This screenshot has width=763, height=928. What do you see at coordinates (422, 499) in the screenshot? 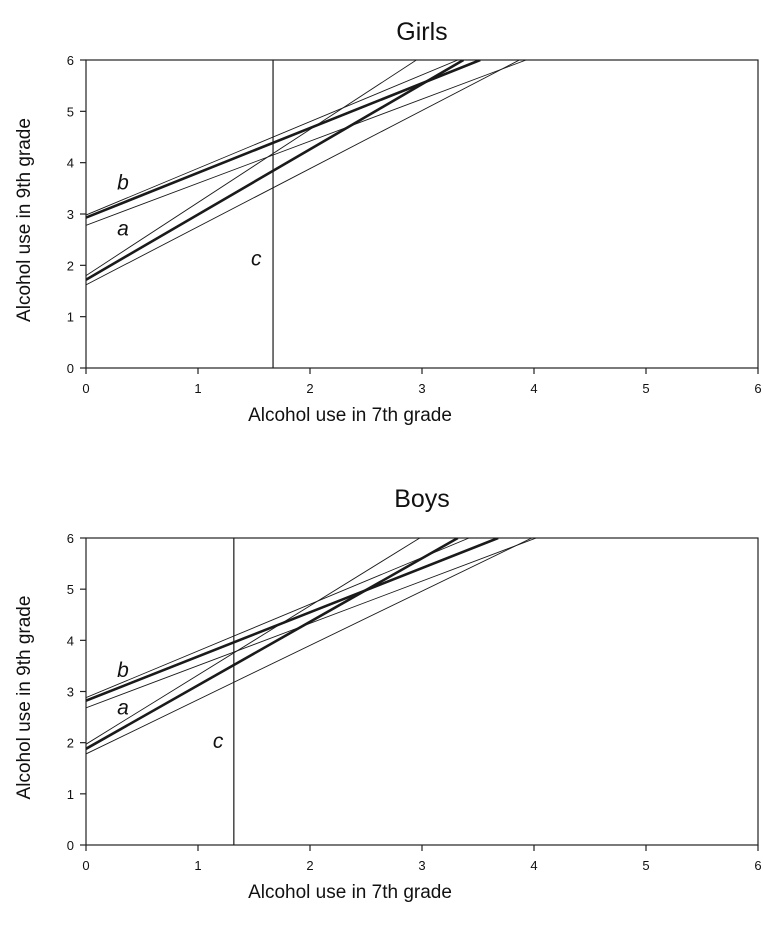
I see `chart-title: Boys` at bounding box center [422, 499].